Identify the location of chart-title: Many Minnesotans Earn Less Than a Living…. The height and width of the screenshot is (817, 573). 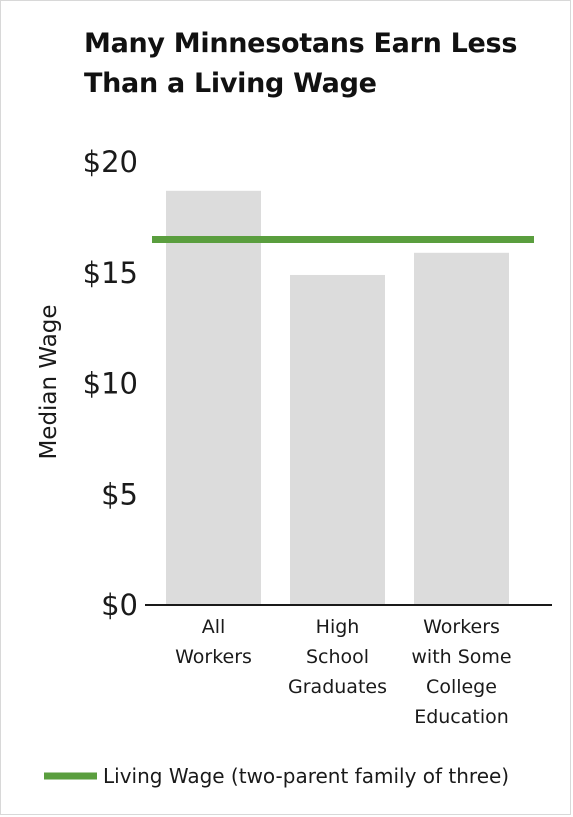
(324, 64).